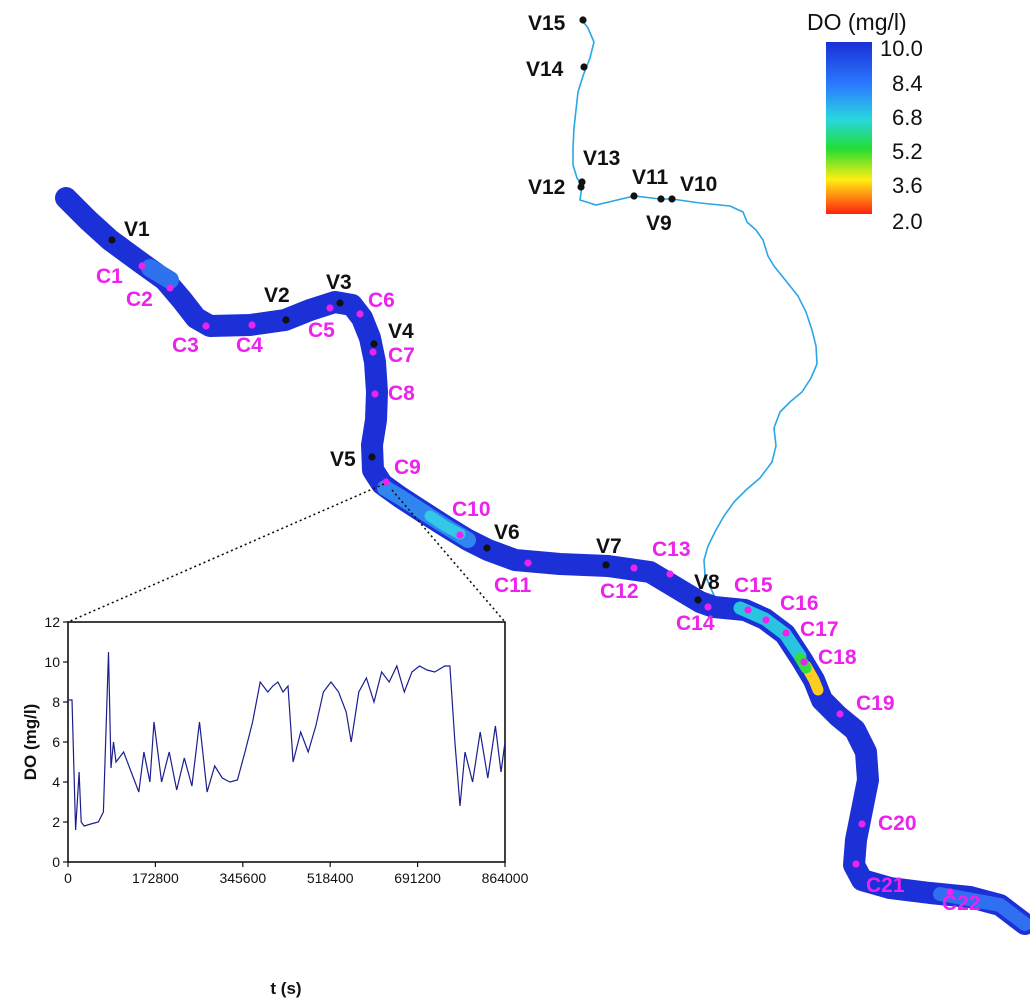  Describe the element at coordinates (546, 187) in the screenshot. I see `station-label-v12: V12` at that location.